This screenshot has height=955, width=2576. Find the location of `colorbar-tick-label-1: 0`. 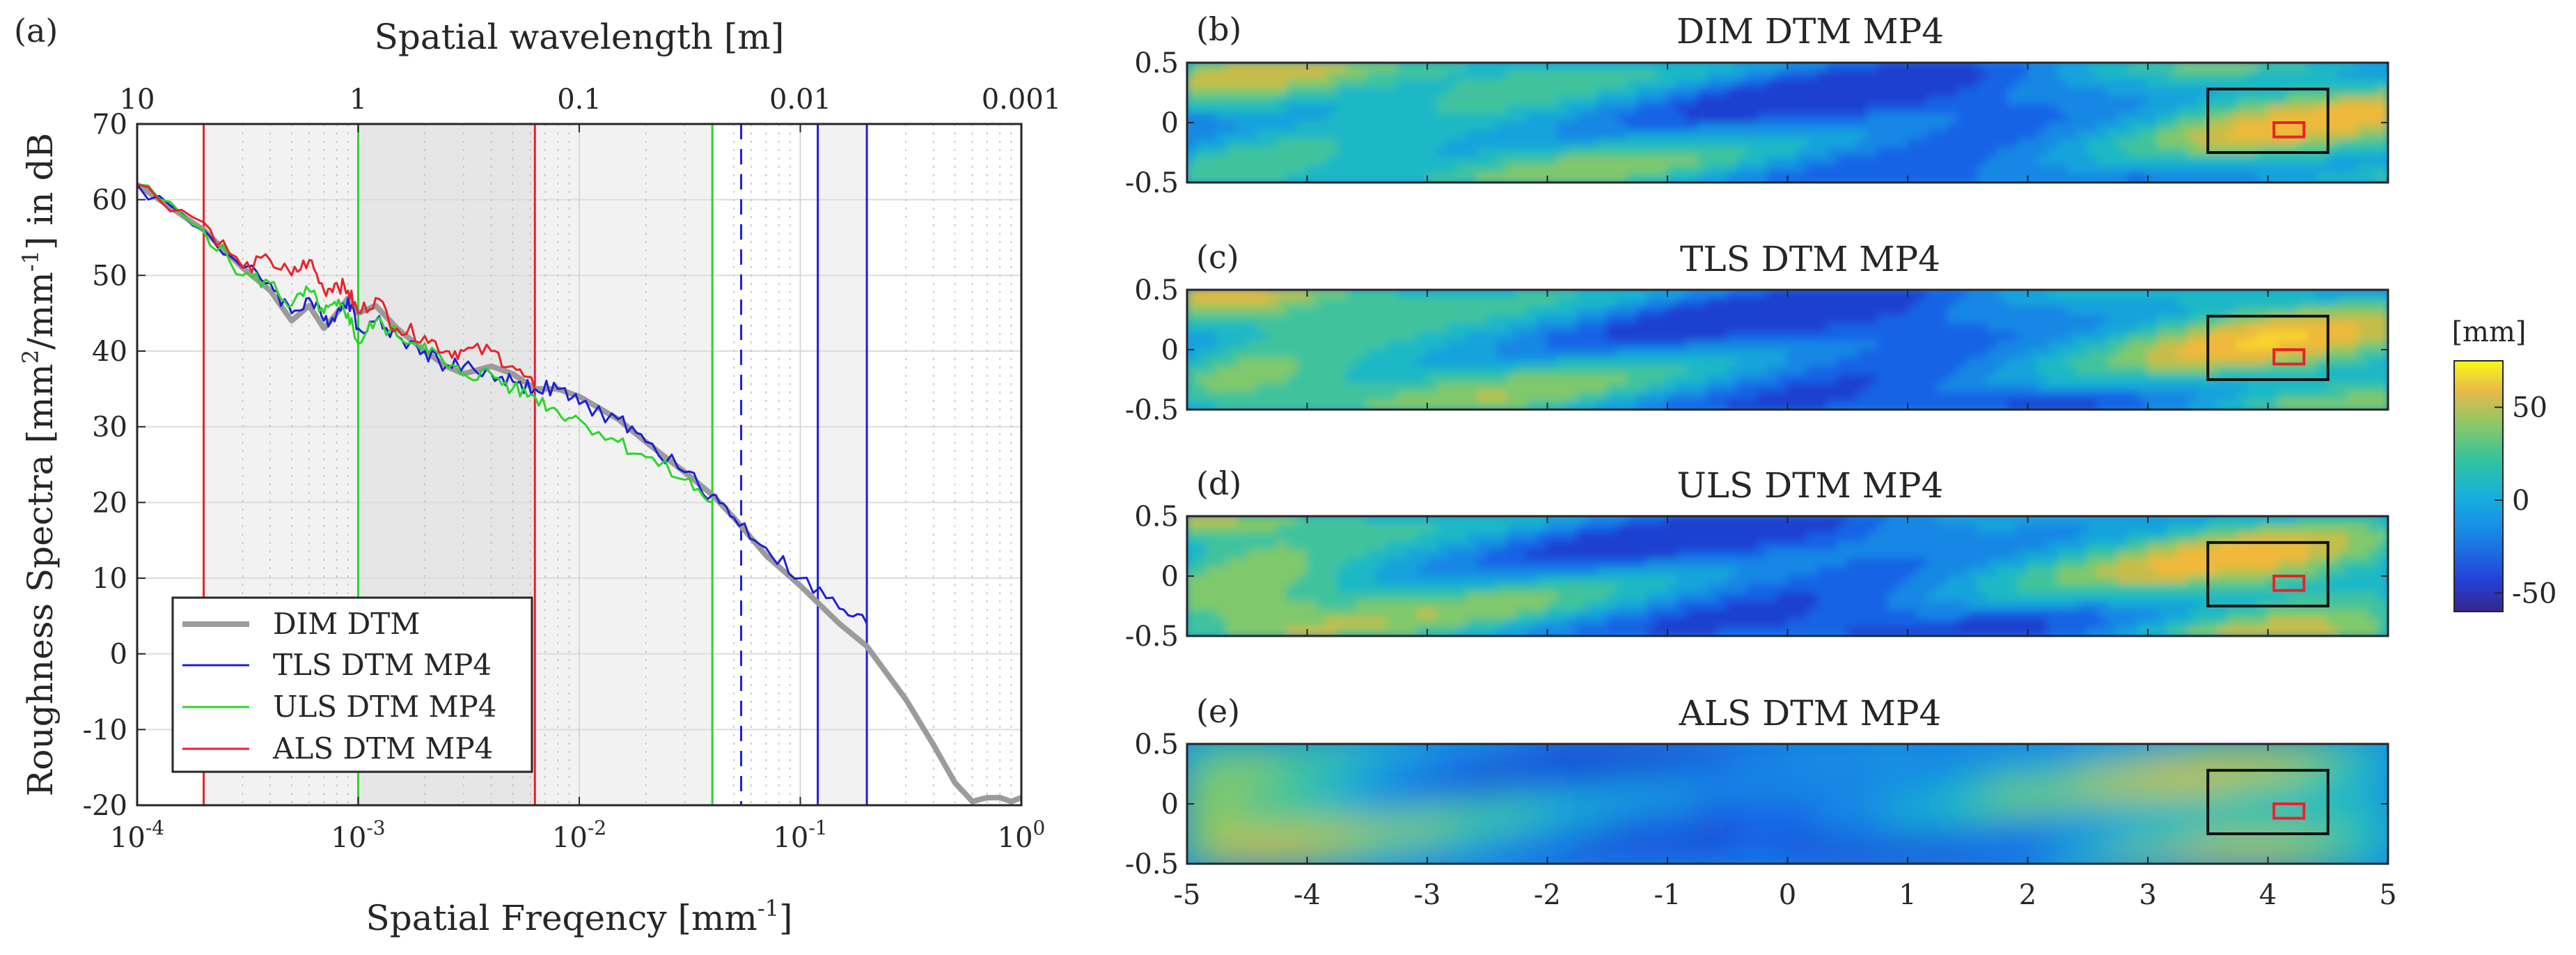

colorbar-tick-label-1: 0 is located at coordinates (2520, 501).